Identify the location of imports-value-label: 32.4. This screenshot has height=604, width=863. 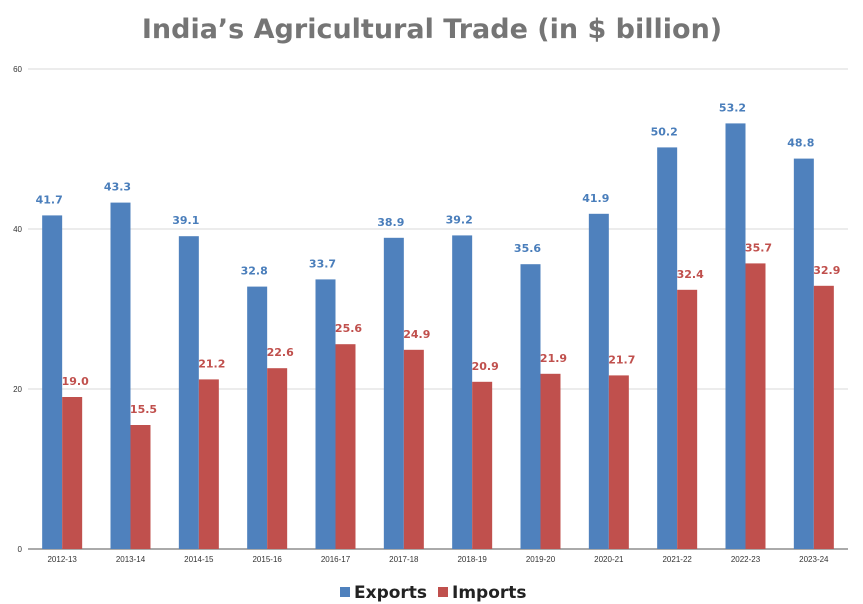
(690, 274).